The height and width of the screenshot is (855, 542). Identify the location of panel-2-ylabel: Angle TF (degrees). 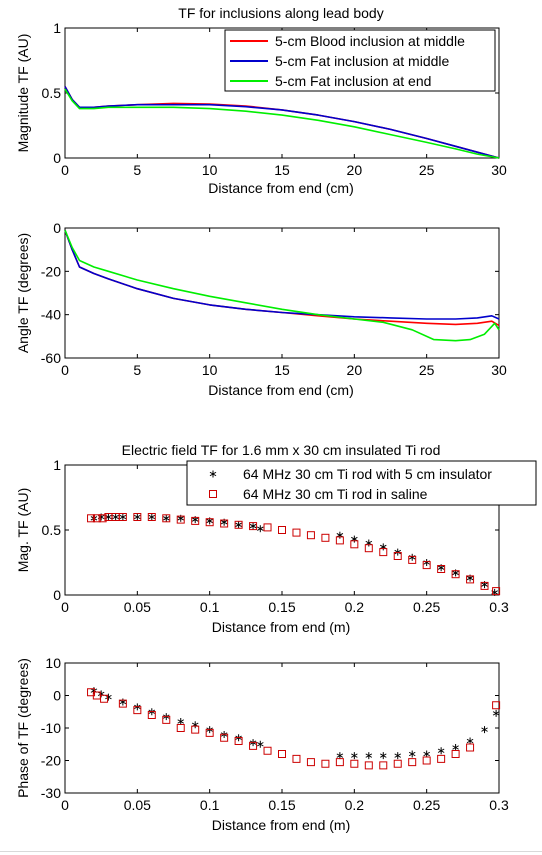
(23, 293).